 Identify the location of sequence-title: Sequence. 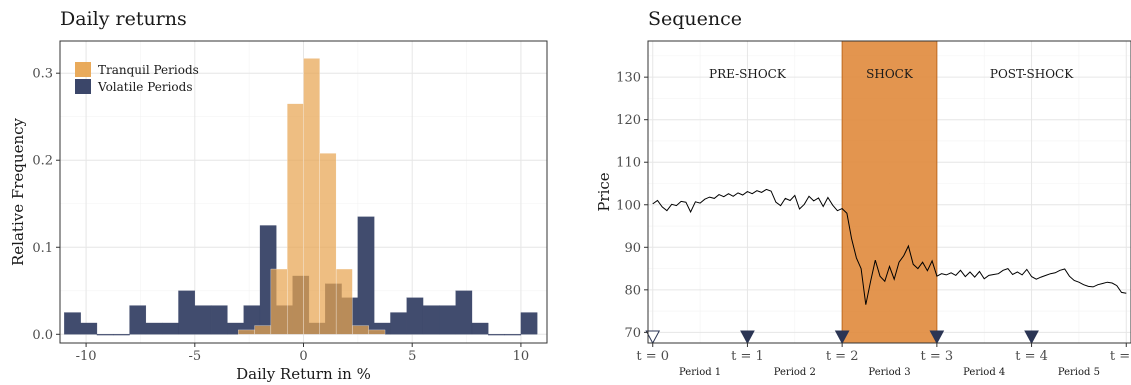
(695, 19).